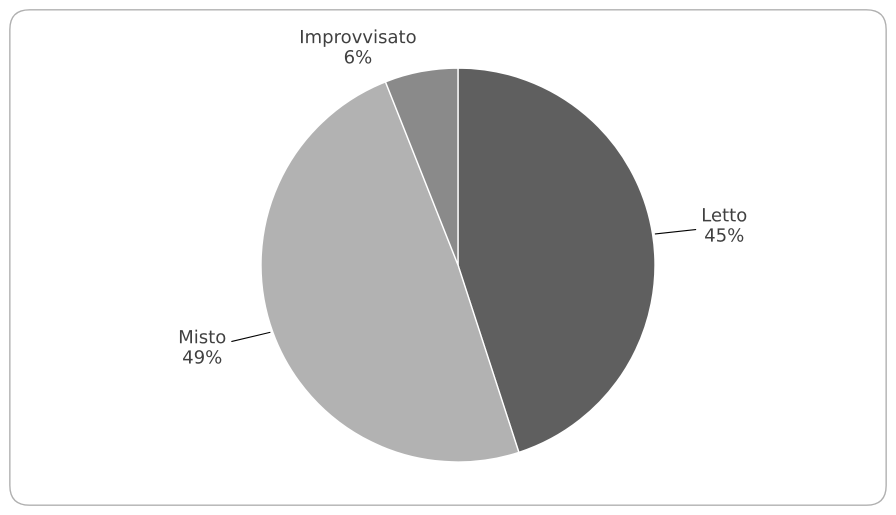  I want to click on slice-label: Improvvisato, so click(358, 38).